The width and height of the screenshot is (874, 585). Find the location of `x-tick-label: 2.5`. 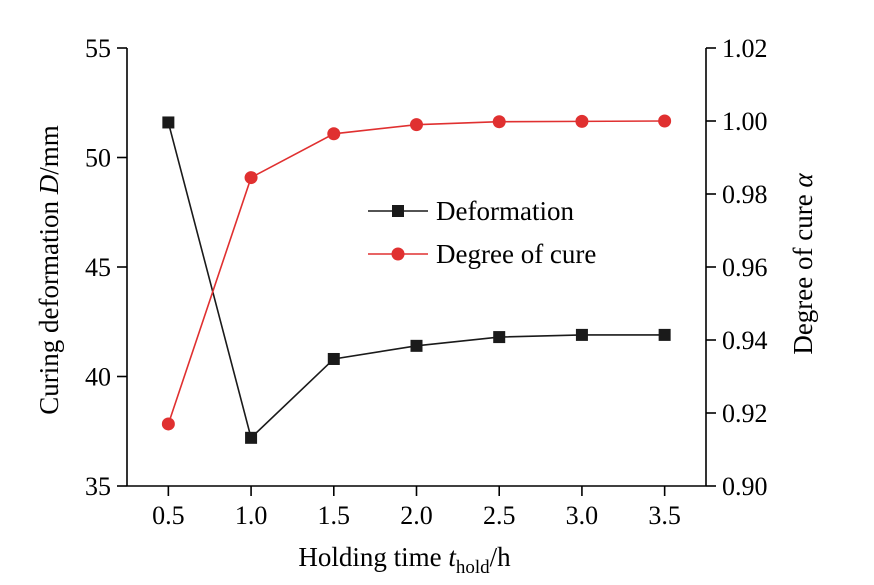

x-tick-label: 2.5 is located at coordinates (499, 515).